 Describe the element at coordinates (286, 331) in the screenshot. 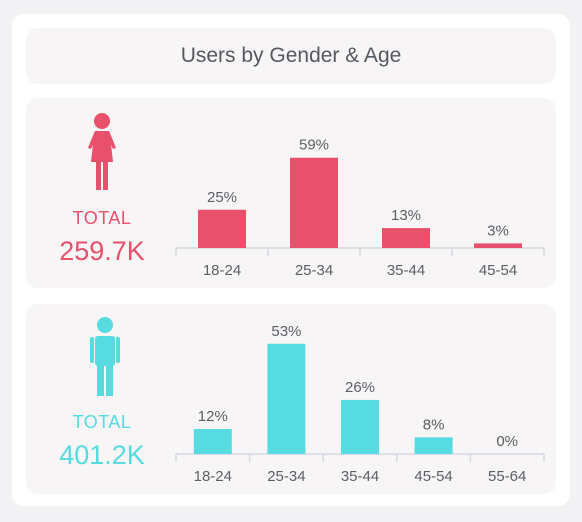

I see `bar-value-label: 53%` at that location.